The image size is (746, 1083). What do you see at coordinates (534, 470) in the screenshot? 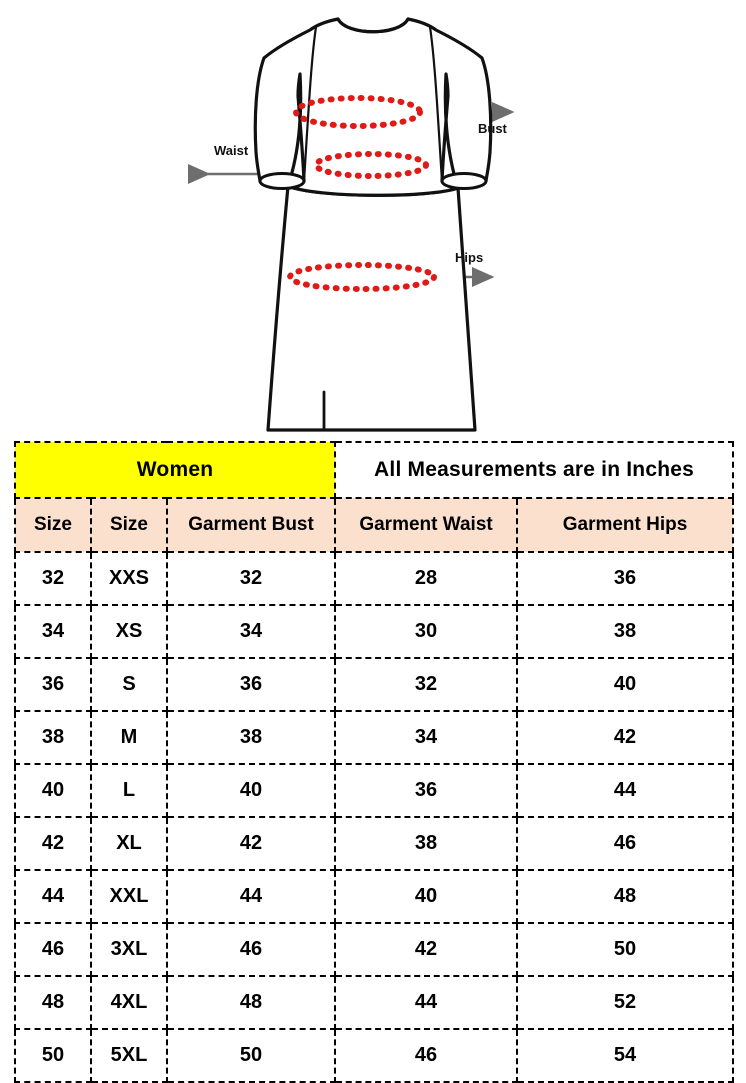
I see `units-note: All Measurements are in Inches` at bounding box center [534, 470].